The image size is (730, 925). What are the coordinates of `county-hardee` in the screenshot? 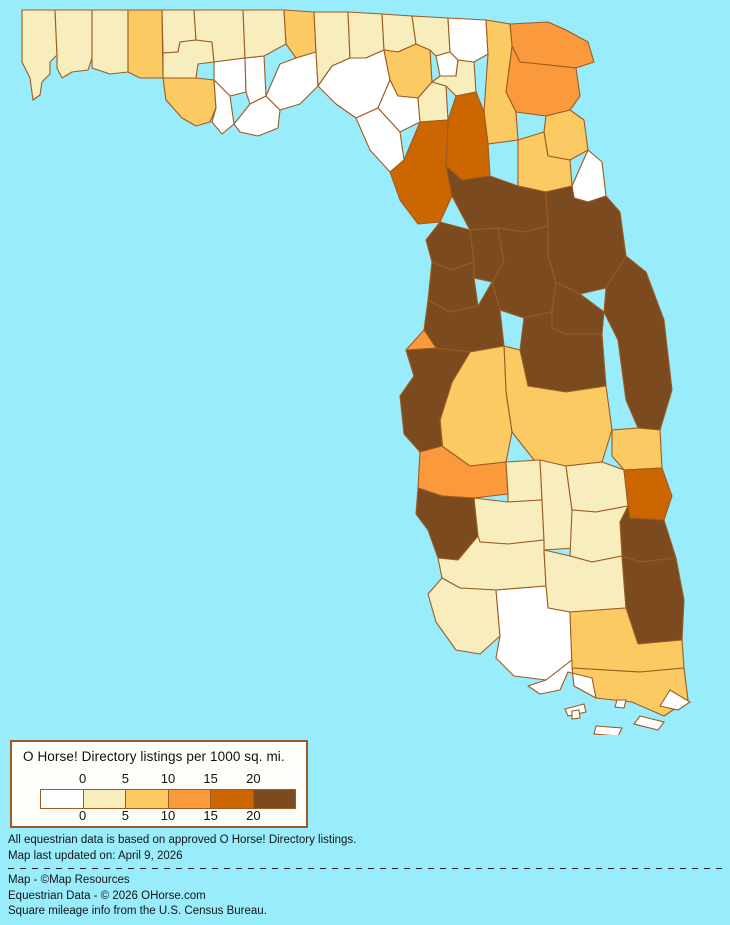 It's located at (524, 481).